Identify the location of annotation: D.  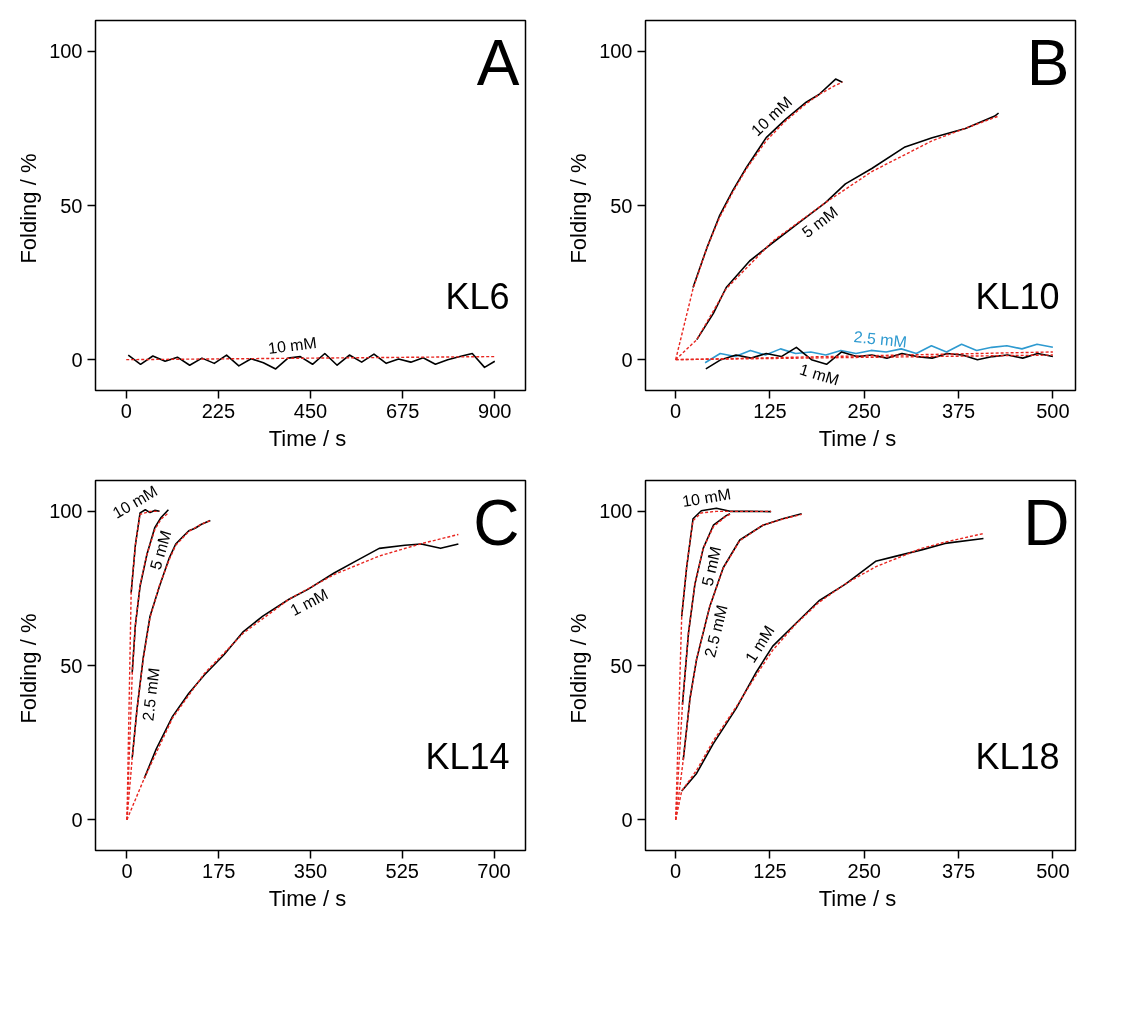
(1046, 522).